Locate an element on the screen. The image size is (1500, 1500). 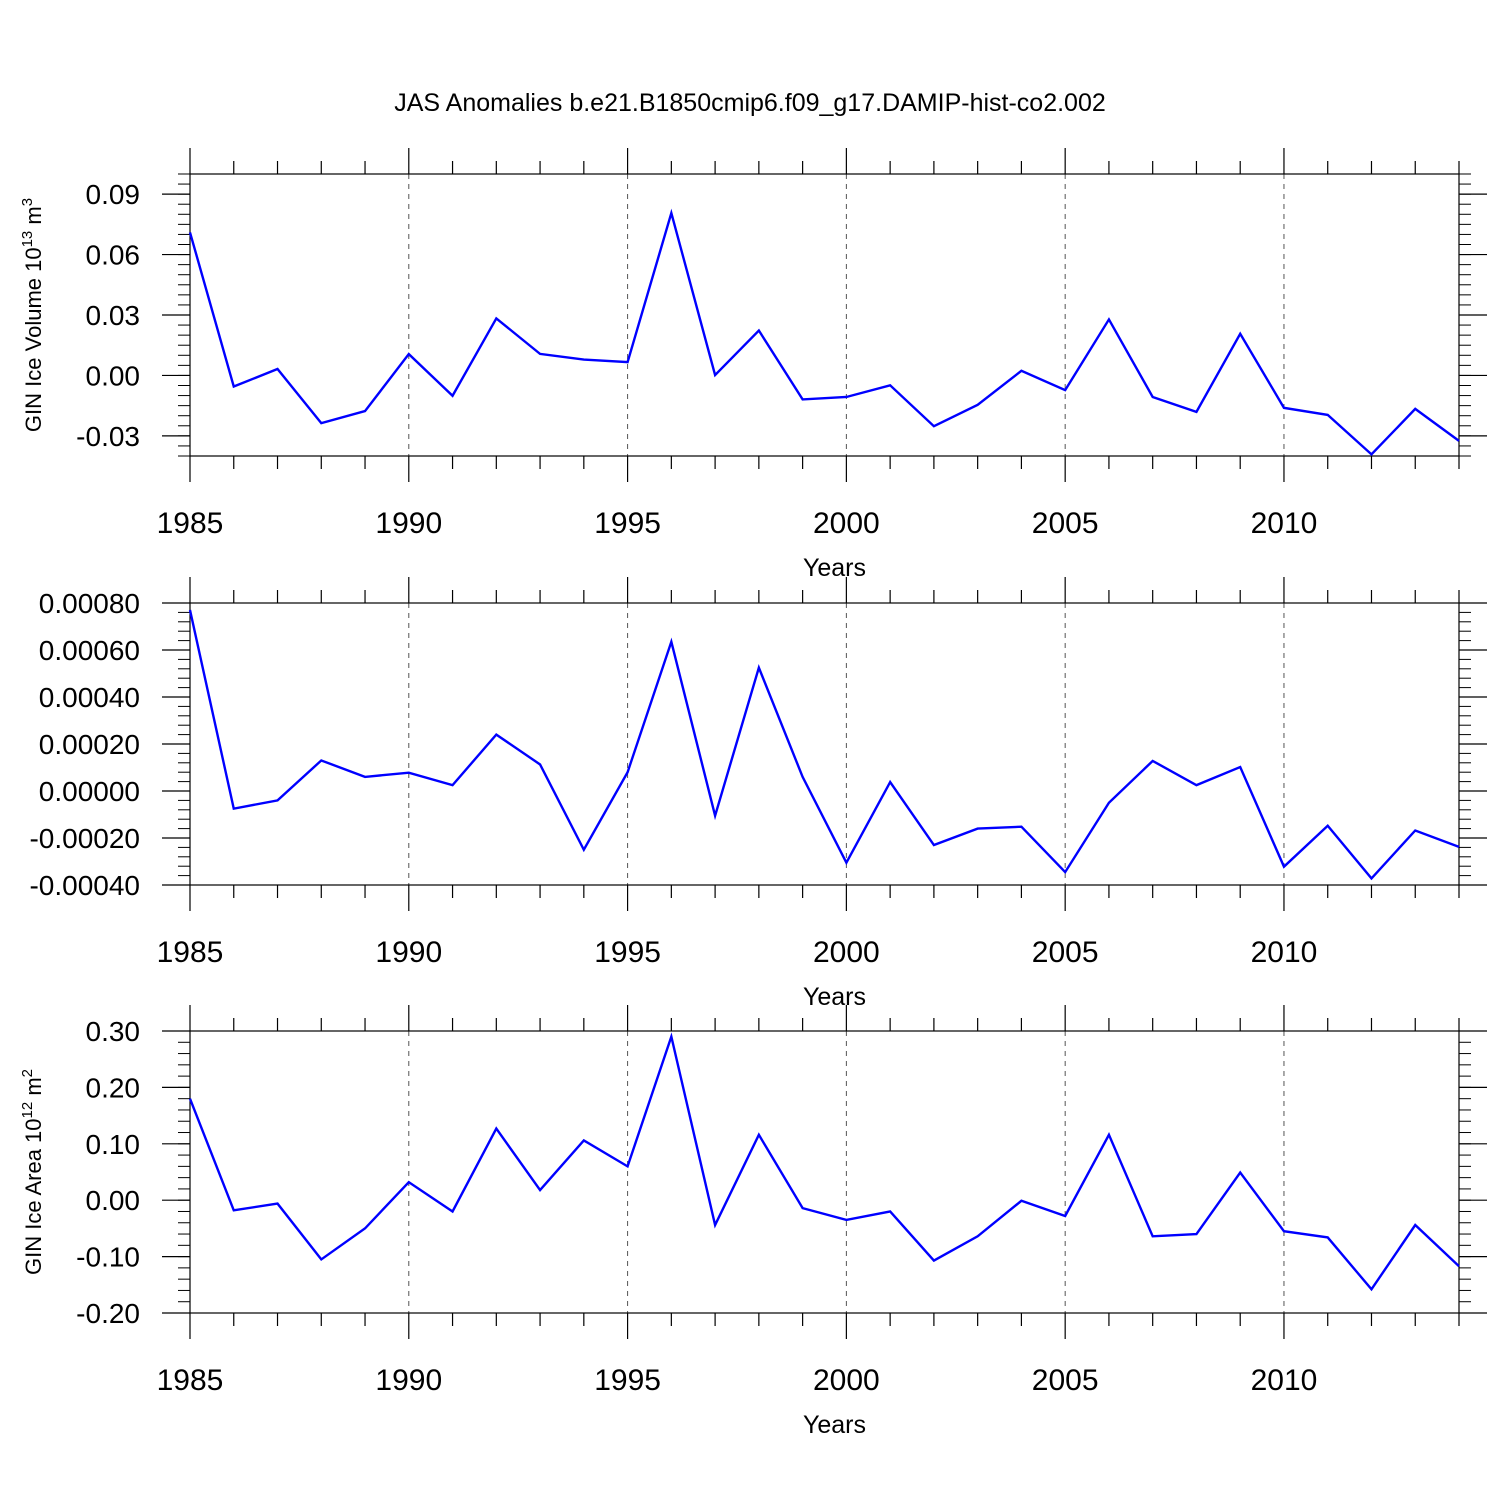
y-tick-label: -0.00020 is located at coordinates (84, 838).